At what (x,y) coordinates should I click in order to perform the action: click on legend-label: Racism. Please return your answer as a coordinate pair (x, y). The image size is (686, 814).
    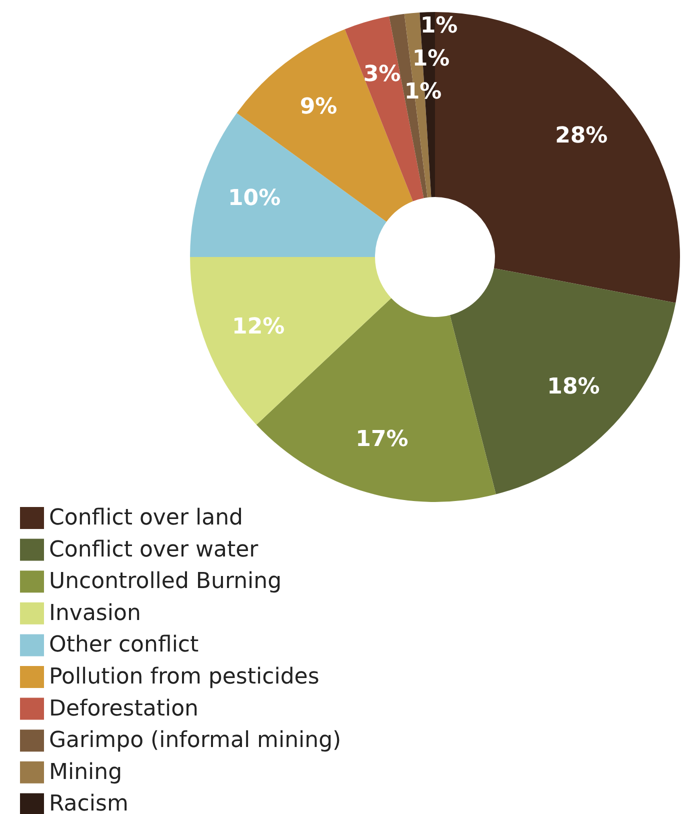
    Looking at the image, I should click on (88, 803).